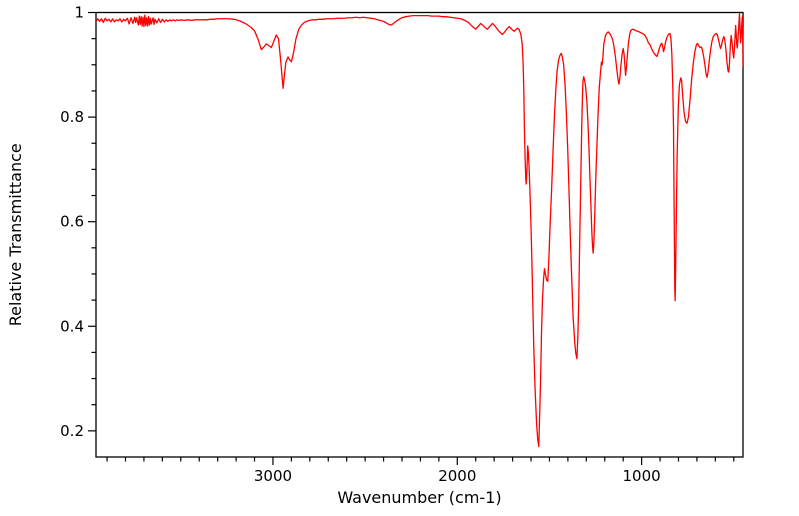 The height and width of the screenshot is (516, 799). Describe the element at coordinates (457, 476) in the screenshot. I see `x-tick-label: 2000` at that location.